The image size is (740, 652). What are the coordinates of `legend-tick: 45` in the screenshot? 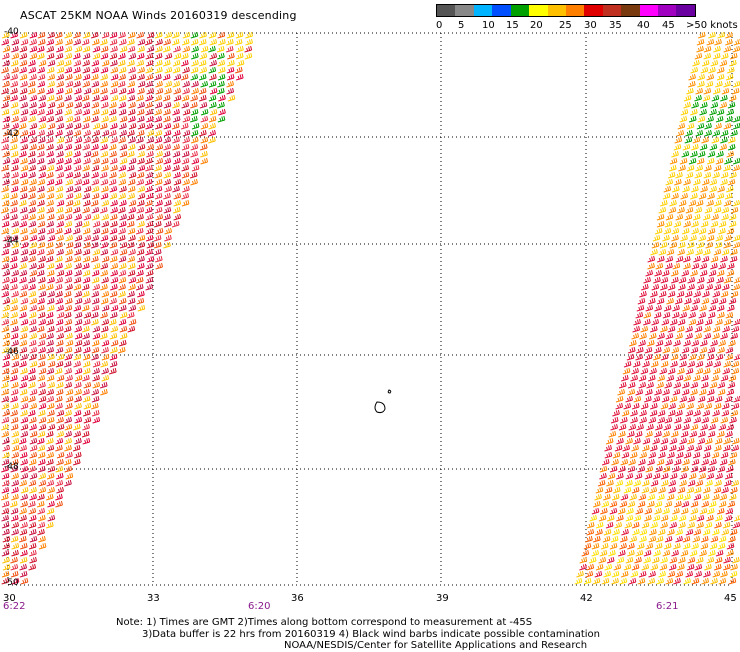 It's located at (668, 25).